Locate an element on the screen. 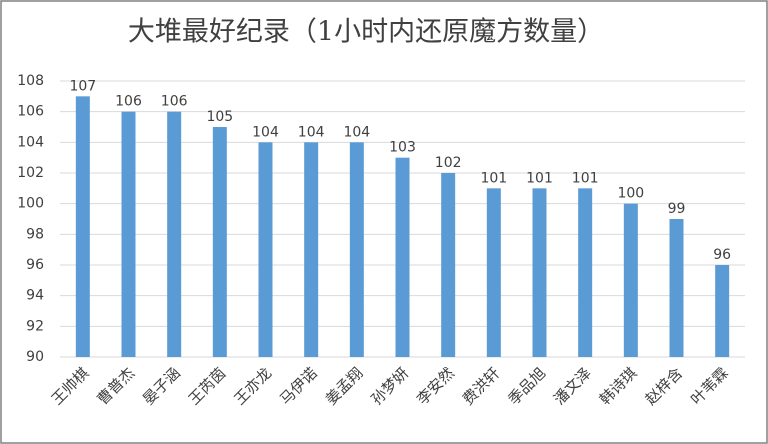  y-tick-label: 96 is located at coordinates (35, 265).